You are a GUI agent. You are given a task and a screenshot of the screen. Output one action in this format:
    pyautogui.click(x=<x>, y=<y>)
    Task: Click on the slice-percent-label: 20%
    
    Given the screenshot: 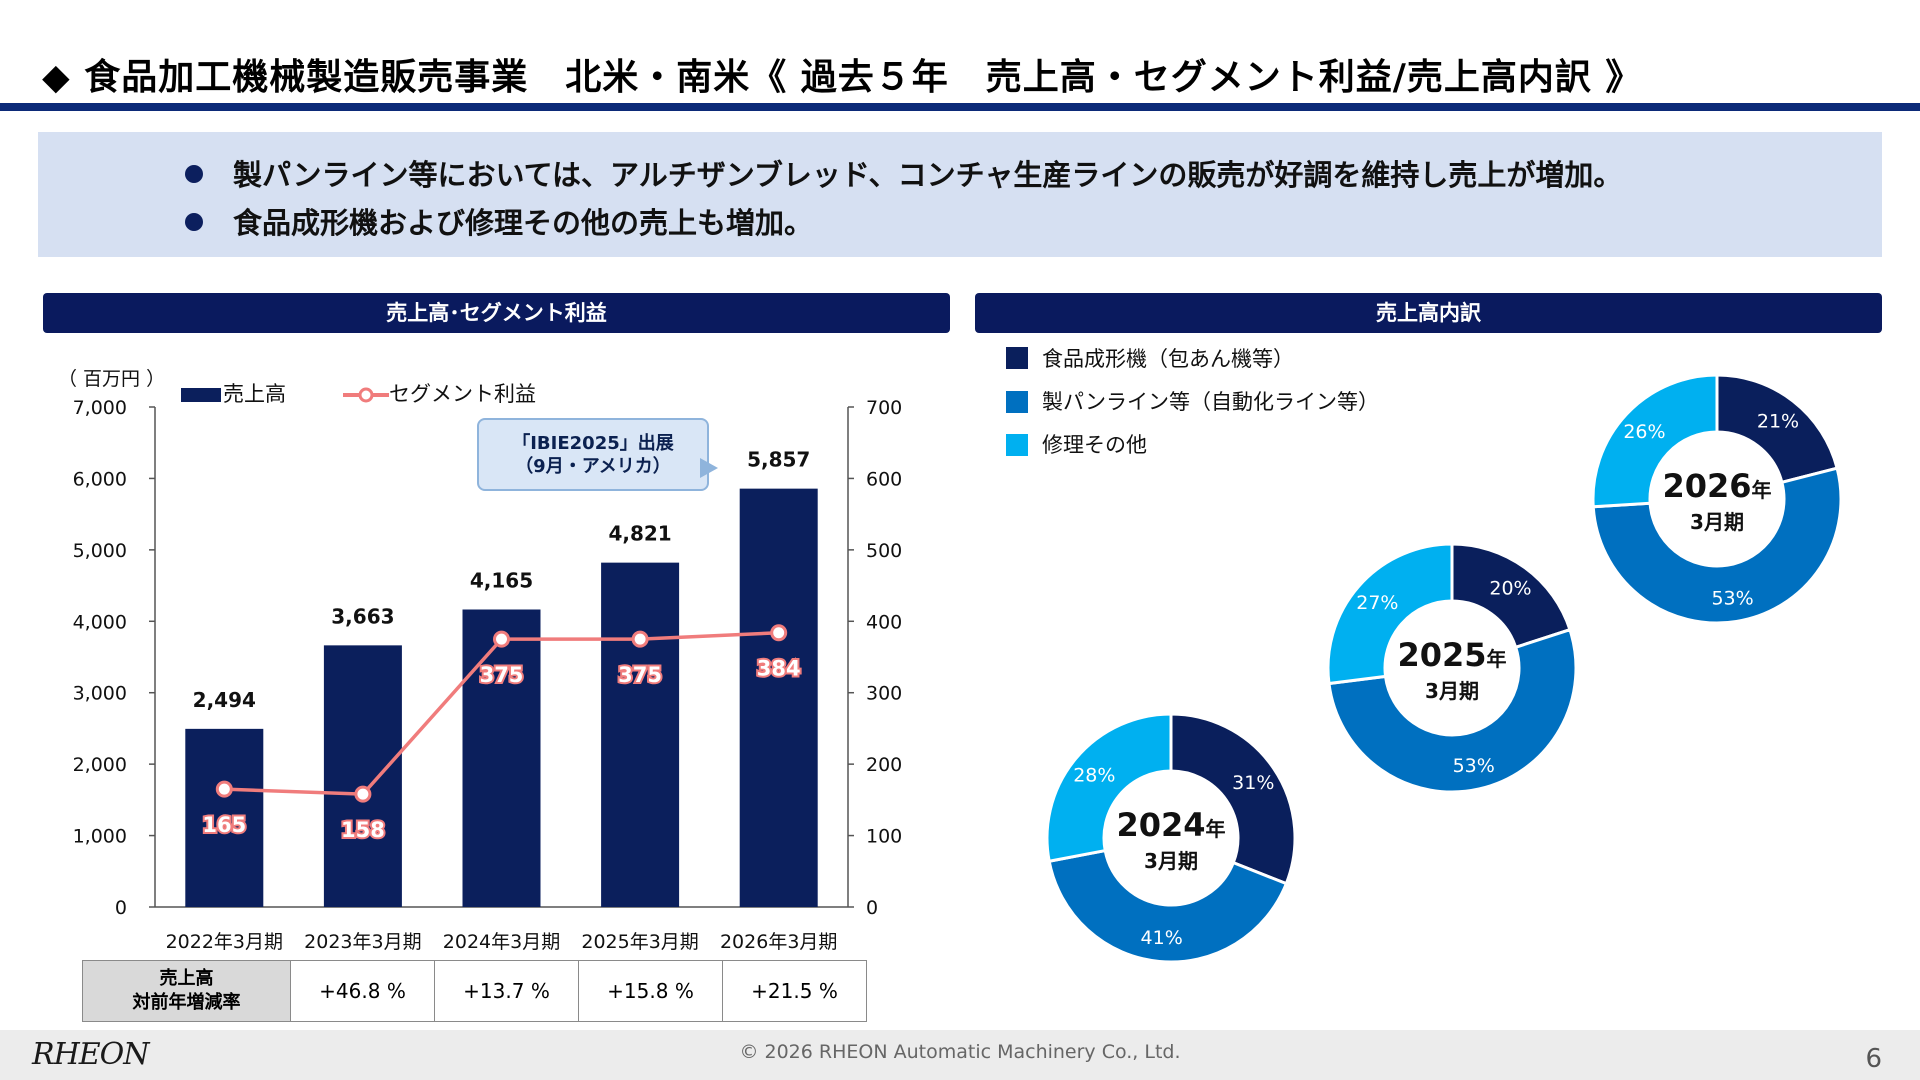 What is the action you would take?
    pyautogui.click(x=1510, y=589)
    